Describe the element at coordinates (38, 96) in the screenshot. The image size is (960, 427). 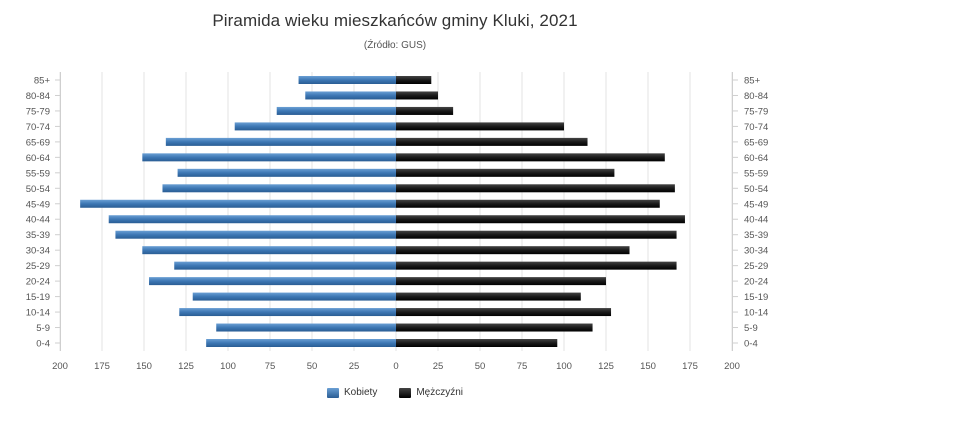
I see `y-tick-label-left: 80-84` at that location.